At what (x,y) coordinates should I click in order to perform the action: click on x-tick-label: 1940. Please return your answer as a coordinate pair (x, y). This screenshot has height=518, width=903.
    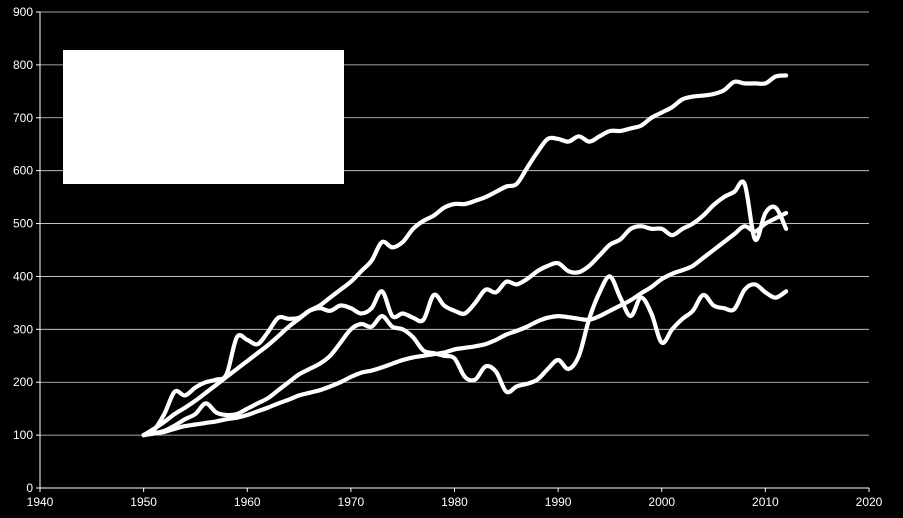
    Looking at the image, I should click on (40, 502).